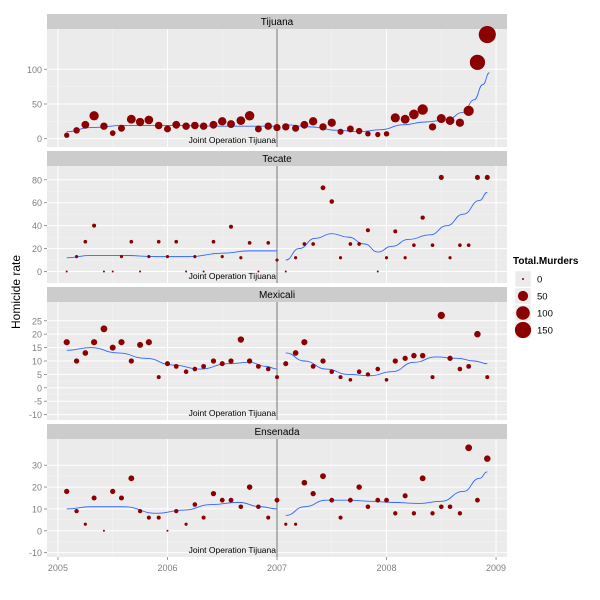 The image size is (600, 600). I want to click on x-tick-label: 2008, so click(387, 568).